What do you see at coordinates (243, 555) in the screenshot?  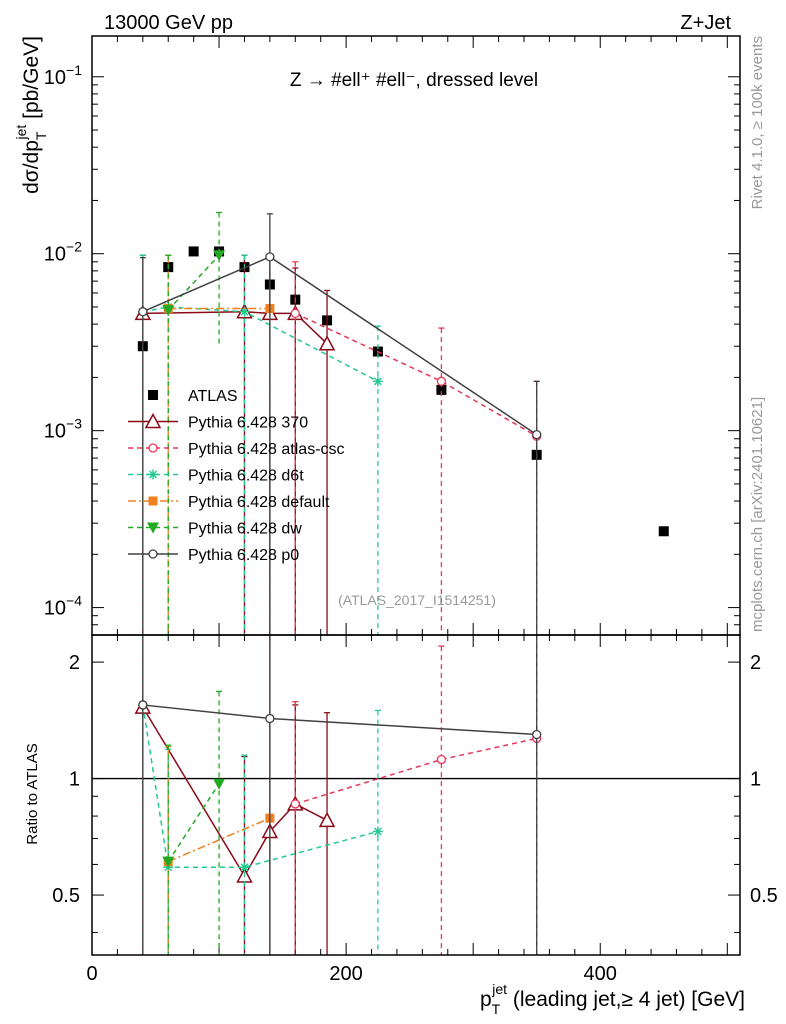 I see `legend-label: Pythia 6.428 p0` at bounding box center [243, 555].